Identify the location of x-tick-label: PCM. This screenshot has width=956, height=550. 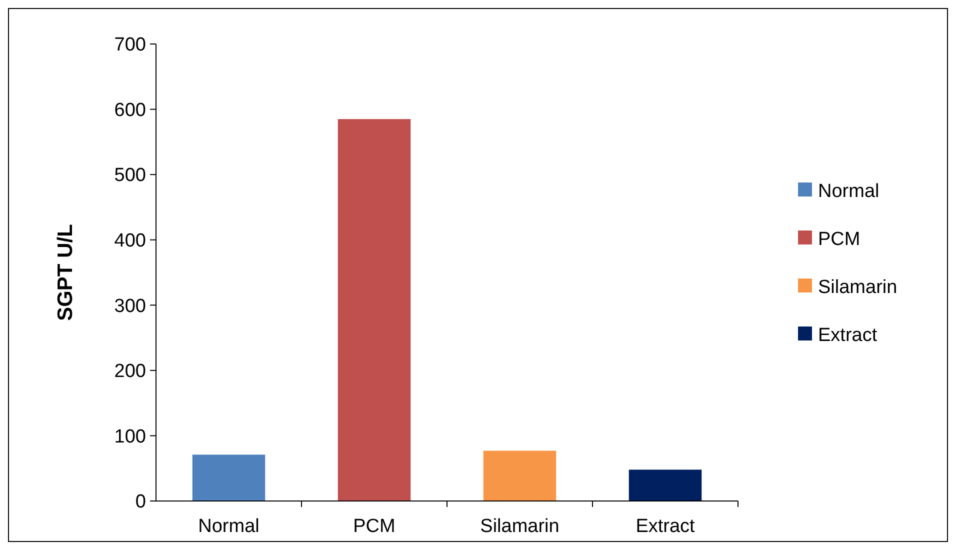
(374, 526).